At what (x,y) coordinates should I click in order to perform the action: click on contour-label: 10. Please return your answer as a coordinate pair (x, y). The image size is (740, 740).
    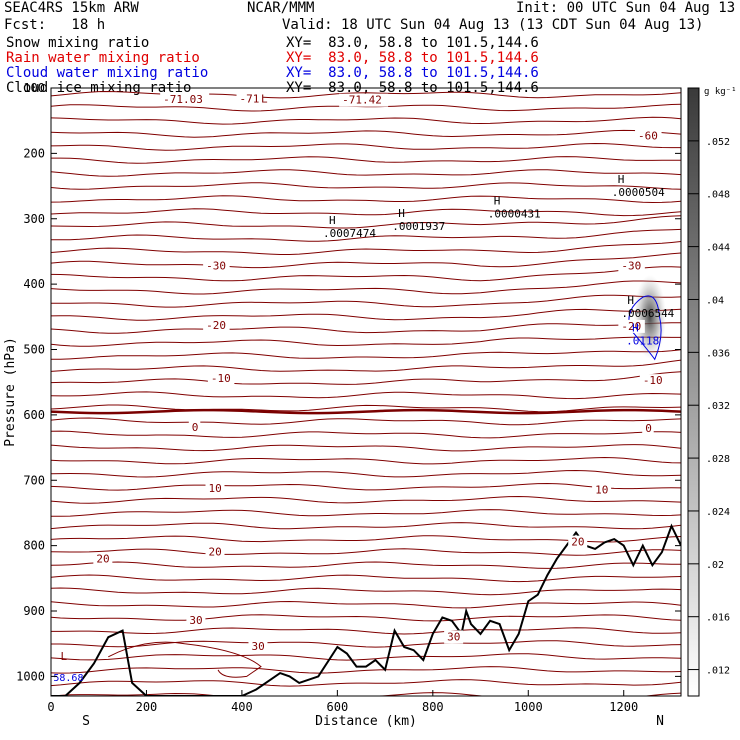
    Looking at the image, I should click on (215, 488).